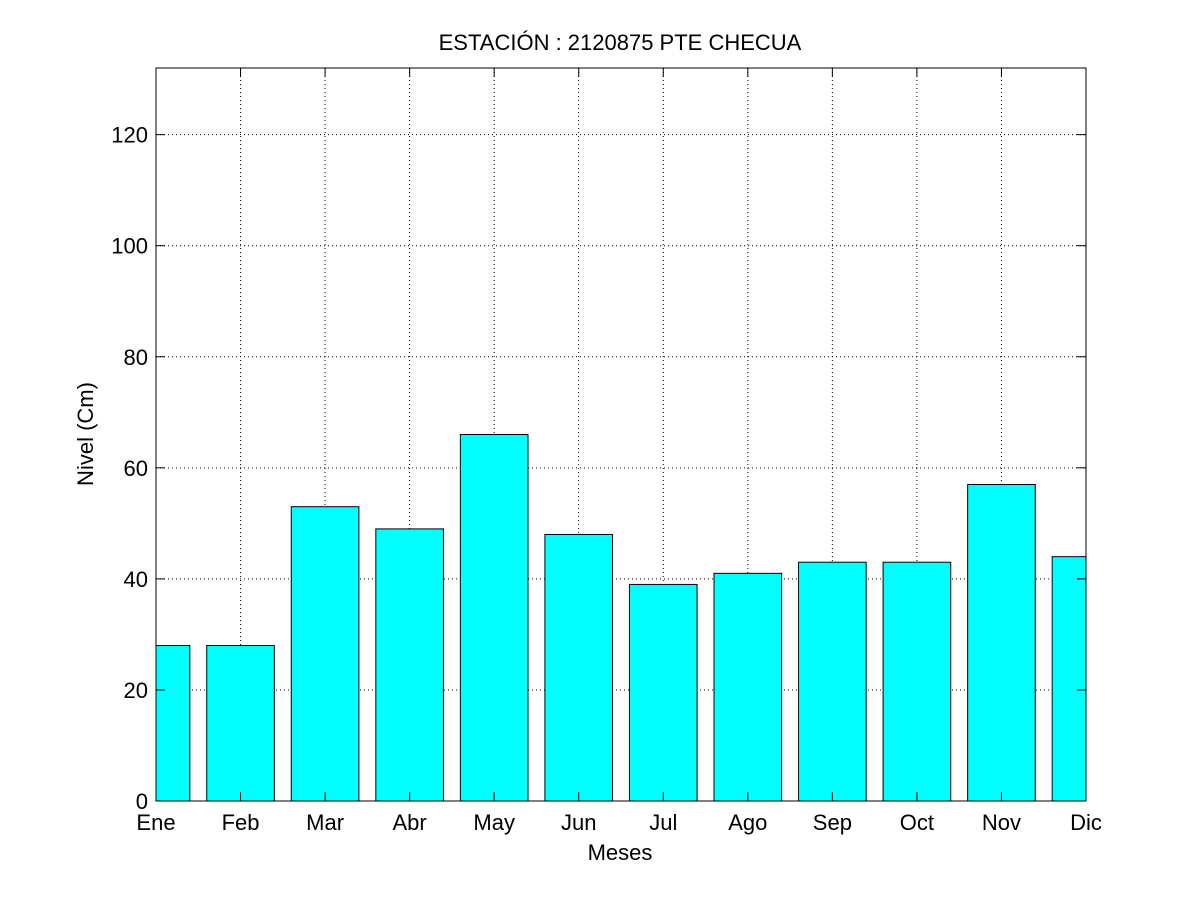  I want to click on bar-jul, so click(663, 692).